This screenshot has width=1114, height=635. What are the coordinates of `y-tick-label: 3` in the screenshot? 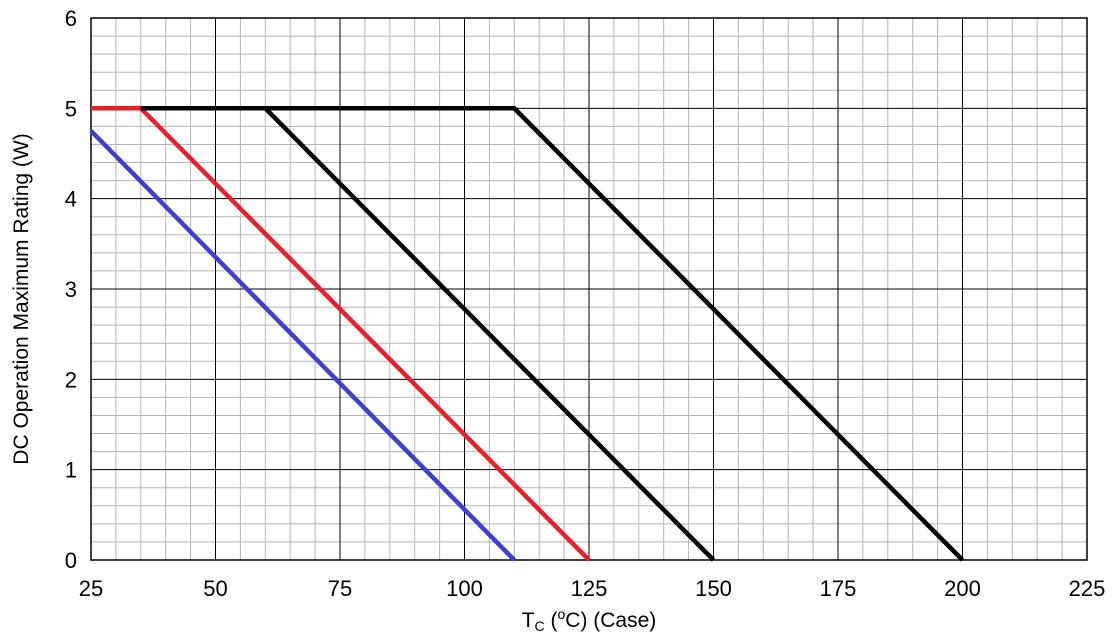 It's located at (71, 289).